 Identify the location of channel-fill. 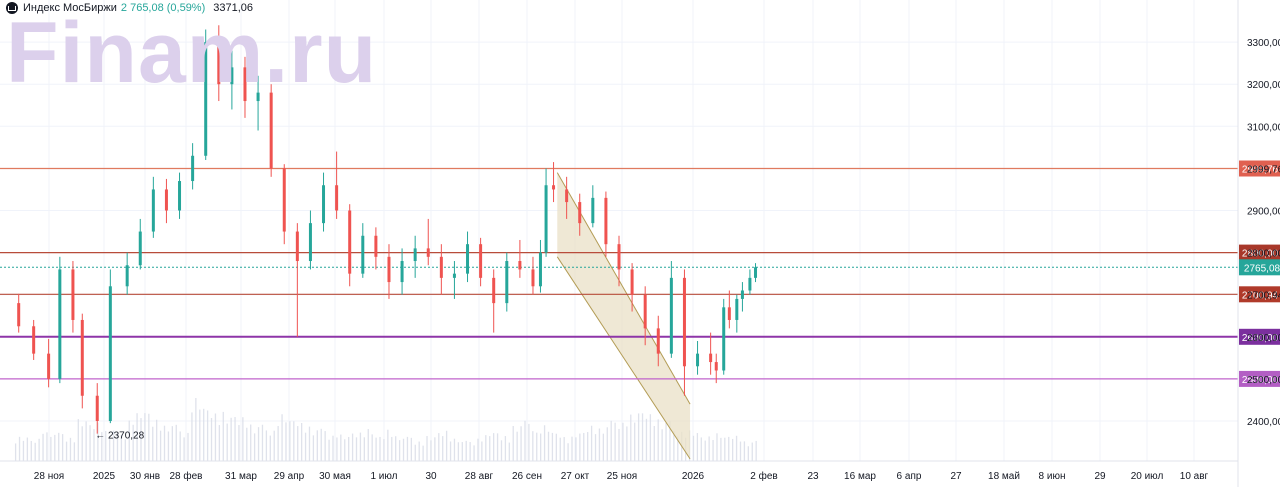
(624, 315).